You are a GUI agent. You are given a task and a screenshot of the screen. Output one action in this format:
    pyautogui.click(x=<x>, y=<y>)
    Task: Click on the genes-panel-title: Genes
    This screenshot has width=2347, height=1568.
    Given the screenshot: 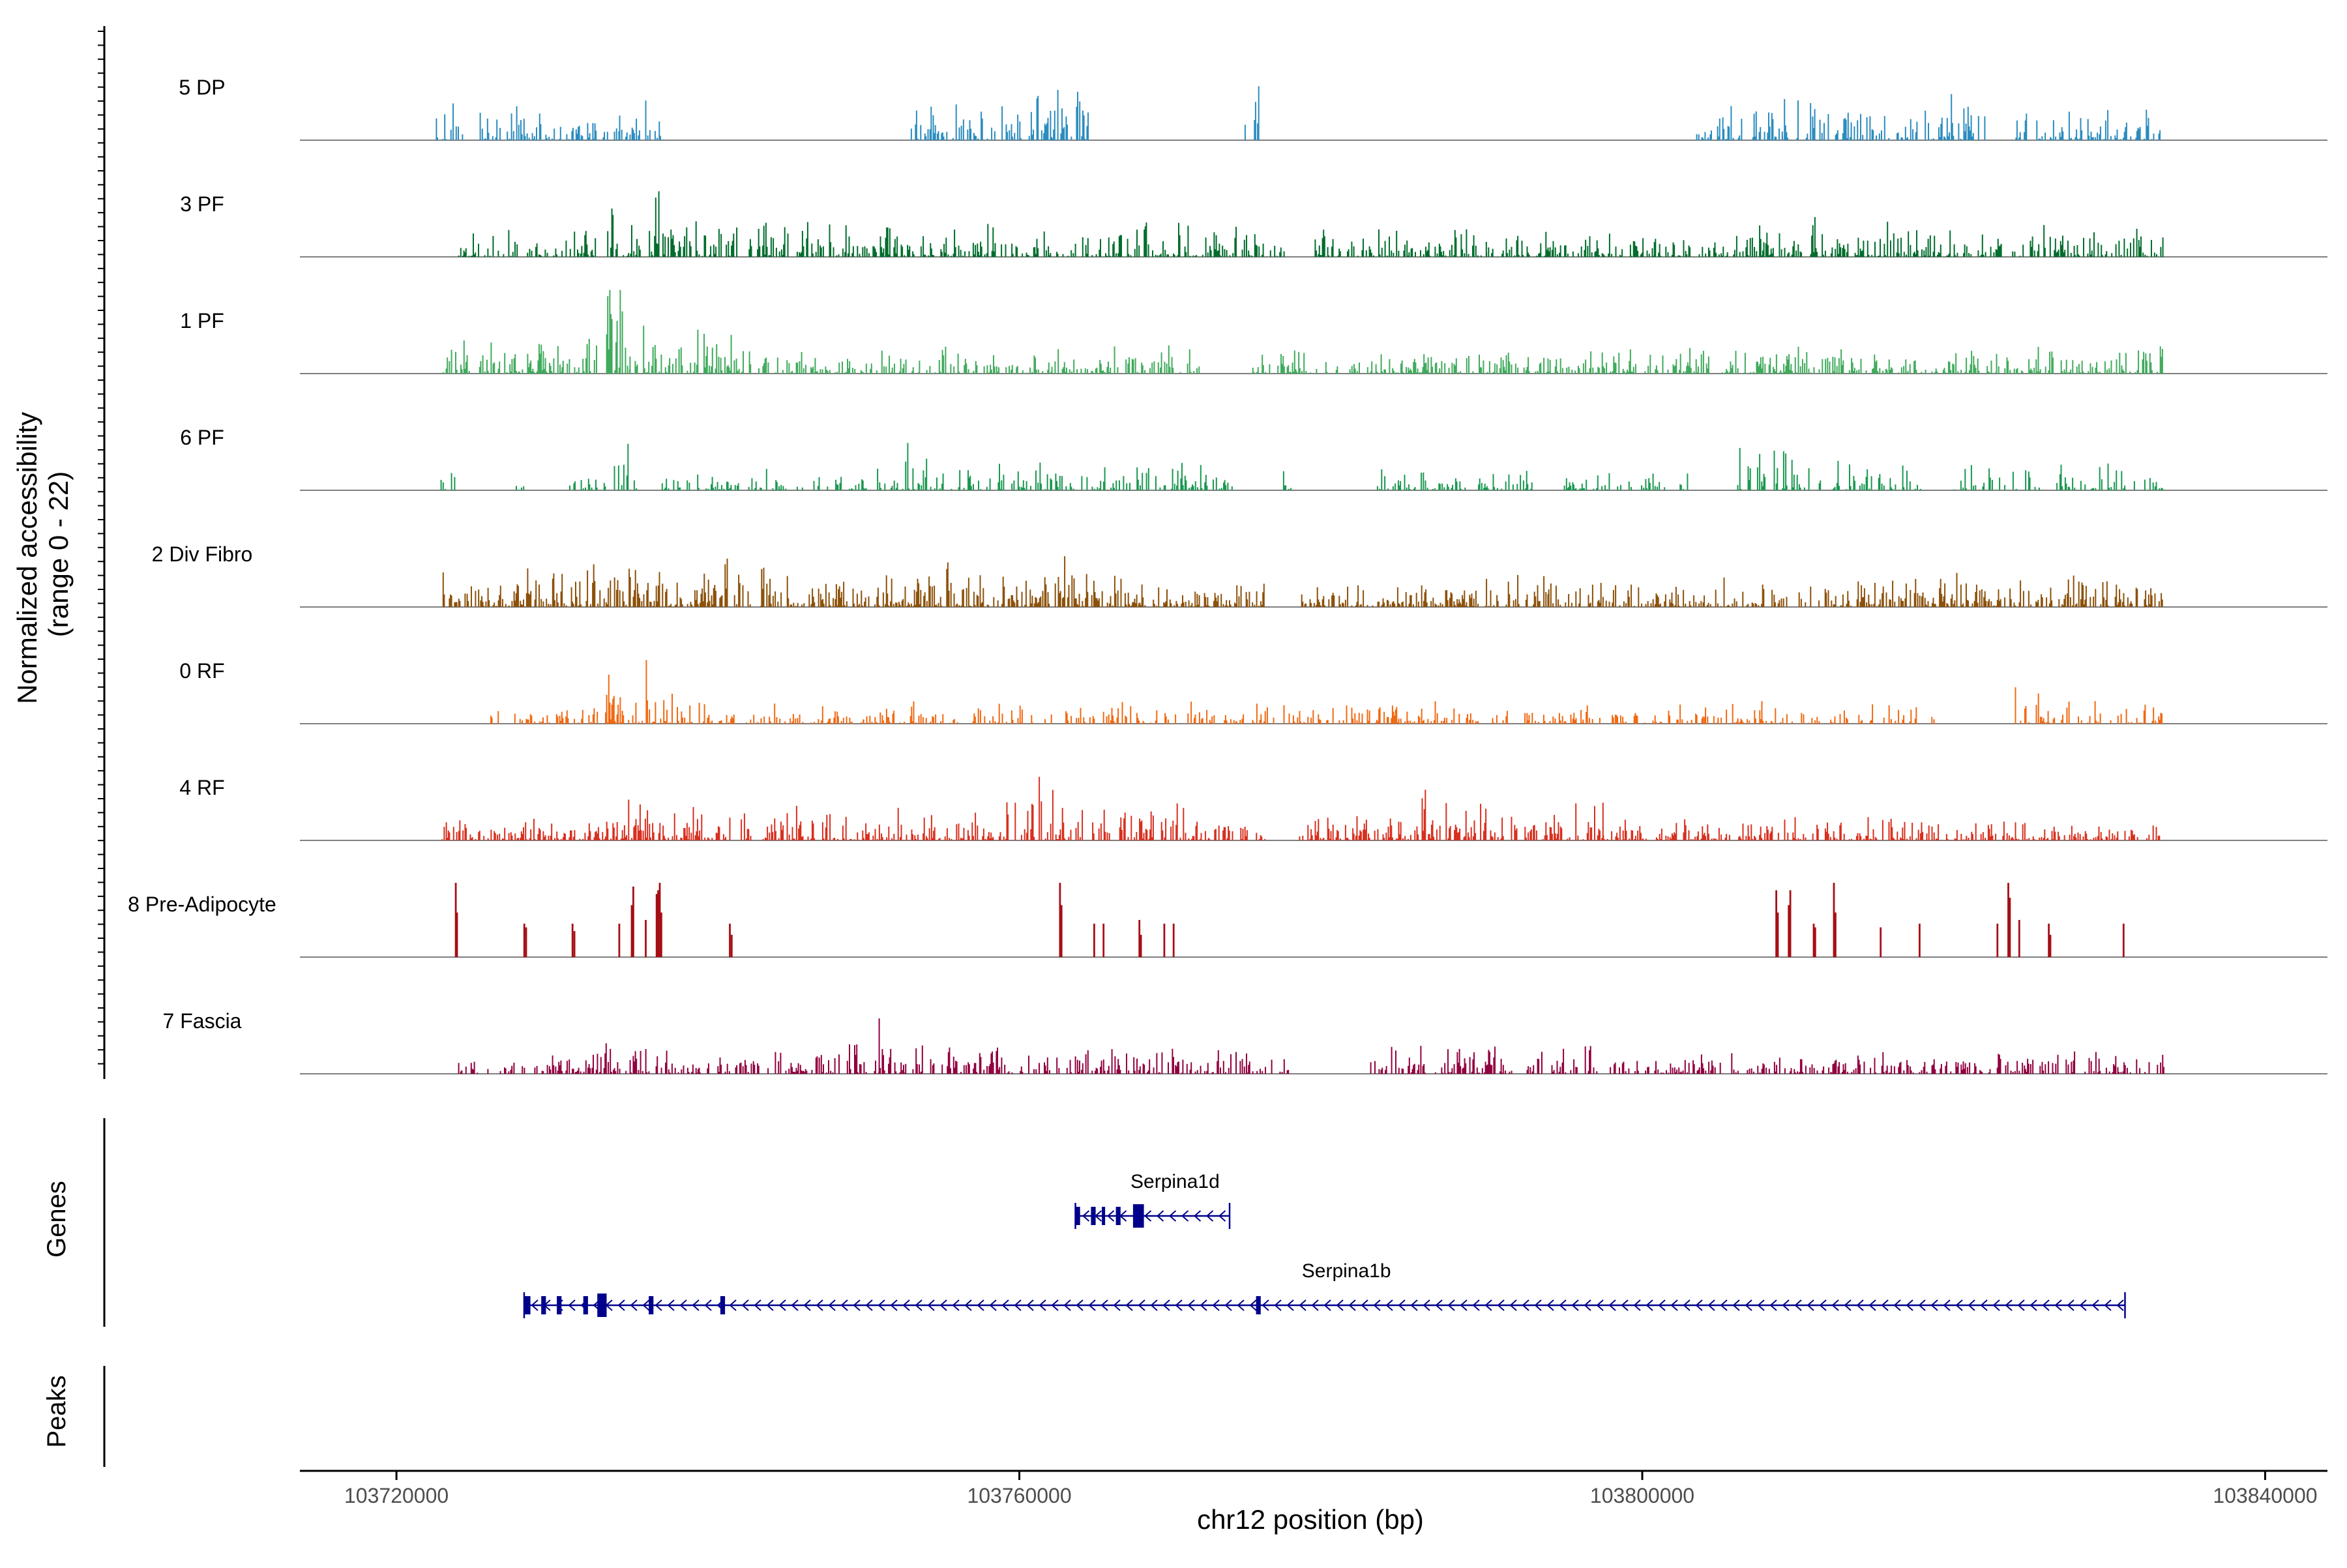 What is the action you would take?
    pyautogui.click(x=57, y=1220)
    